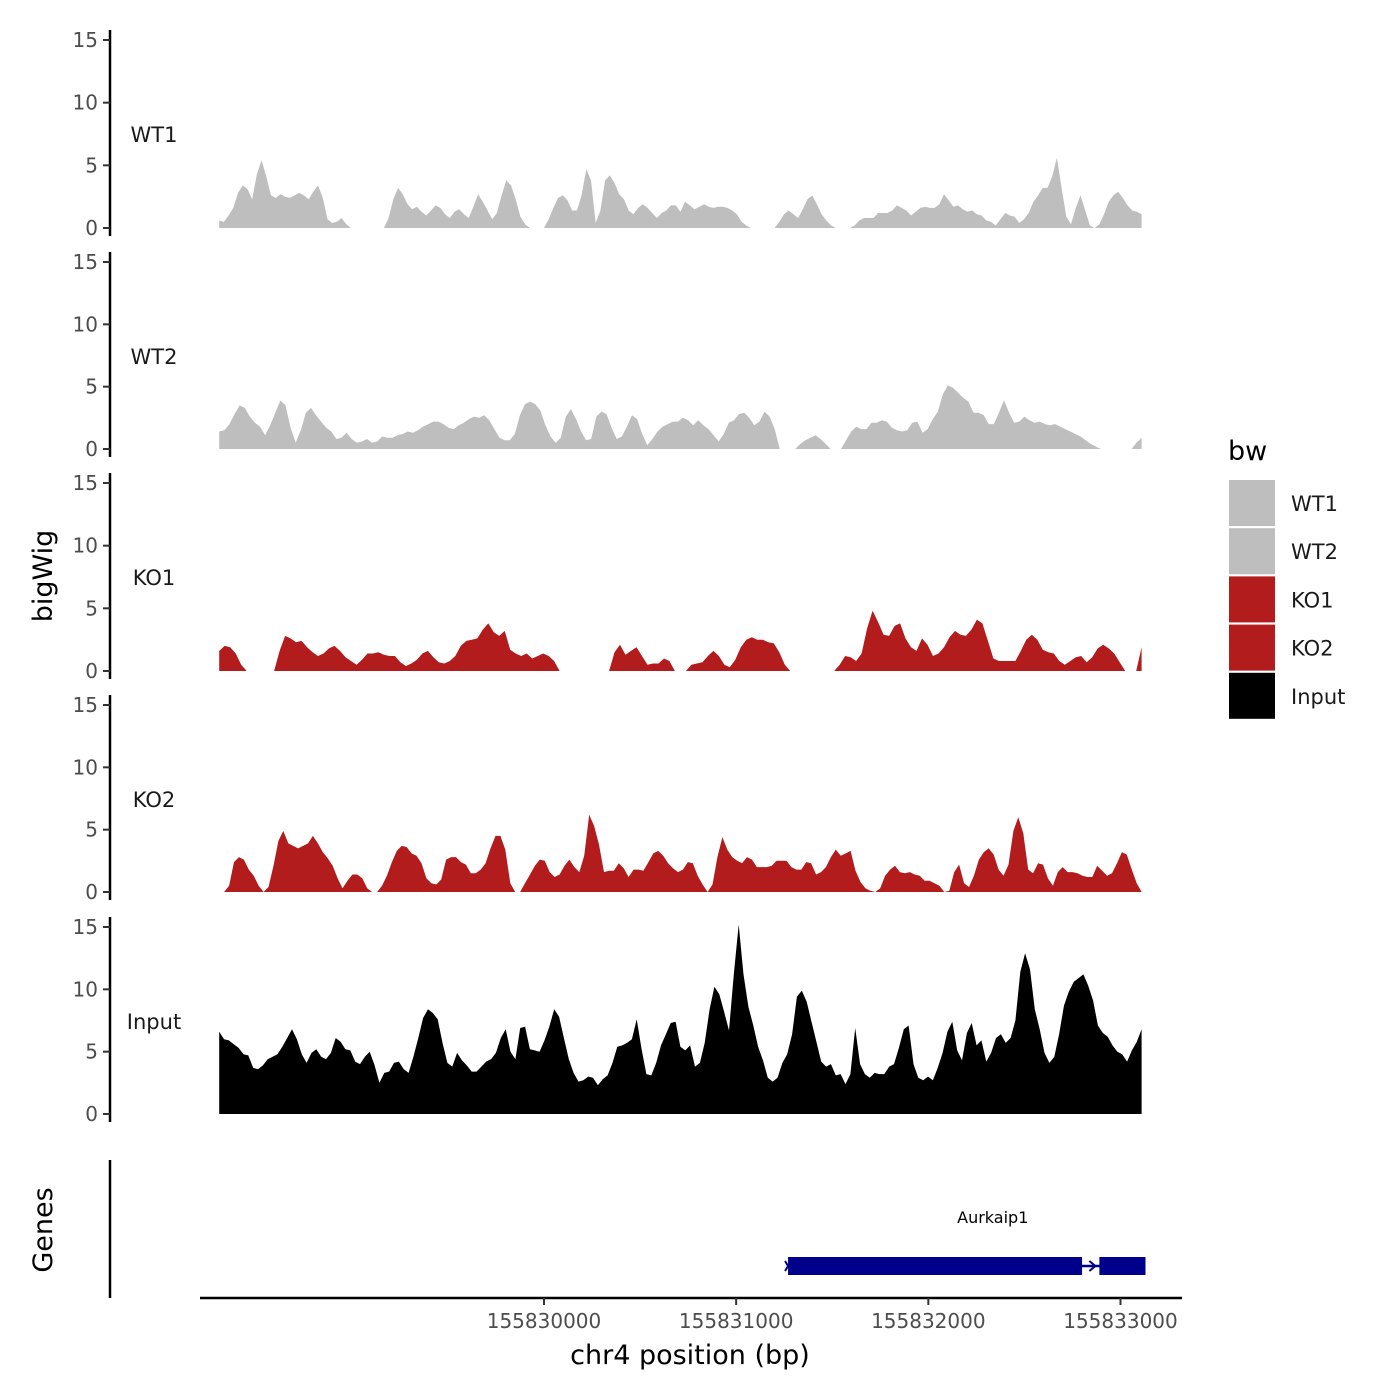 The width and height of the screenshot is (1400, 1400). I want to click on x-tick-label: 155831000, so click(736, 1321).